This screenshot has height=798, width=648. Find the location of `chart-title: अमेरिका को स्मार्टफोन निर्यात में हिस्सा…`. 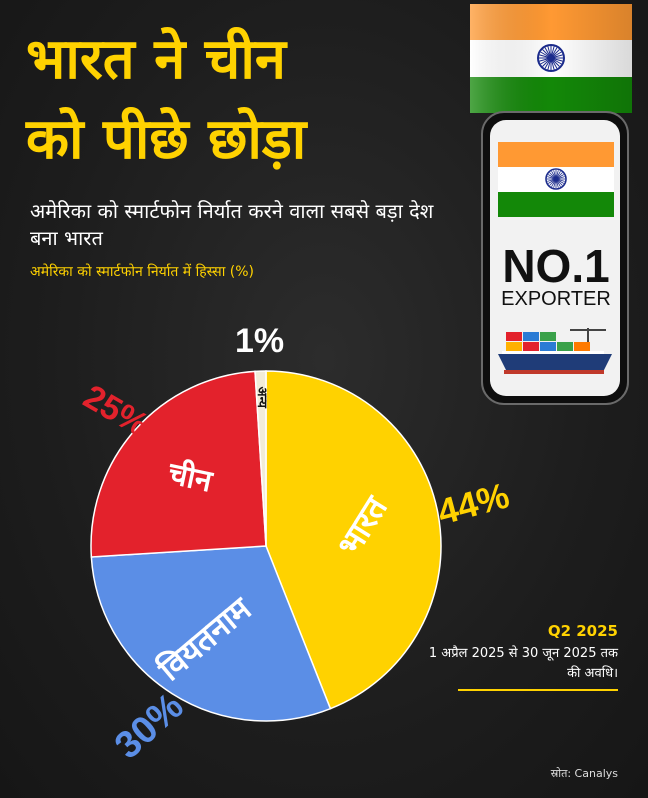

chart-title: अमेरिका को स्मार्टफोन निर्यात में हिस्सा… is located at coordinates (142, 272).